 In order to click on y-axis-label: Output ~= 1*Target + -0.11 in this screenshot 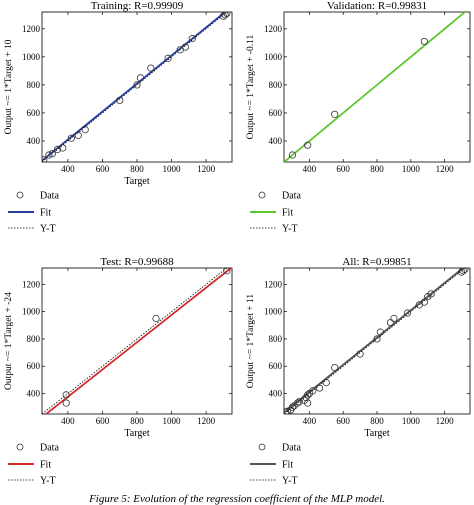, I will do `click(251, 86)`.